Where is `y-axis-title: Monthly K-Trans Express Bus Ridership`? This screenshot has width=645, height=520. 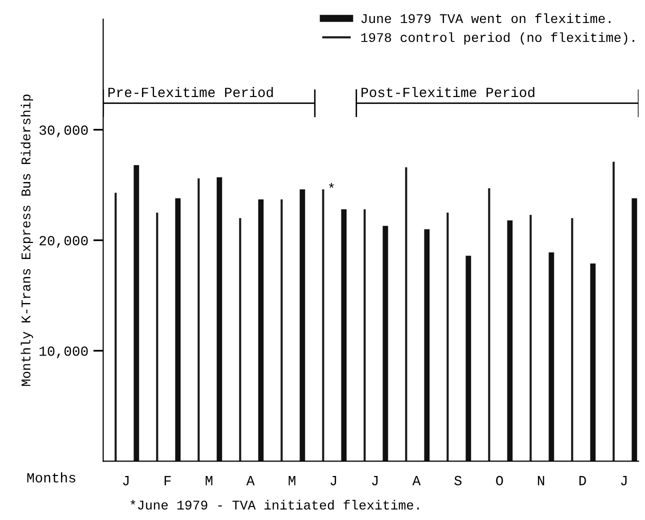
y-axis-title: Monthly K-Trans Express Bus Ridership is located at coordinates (27, 240).